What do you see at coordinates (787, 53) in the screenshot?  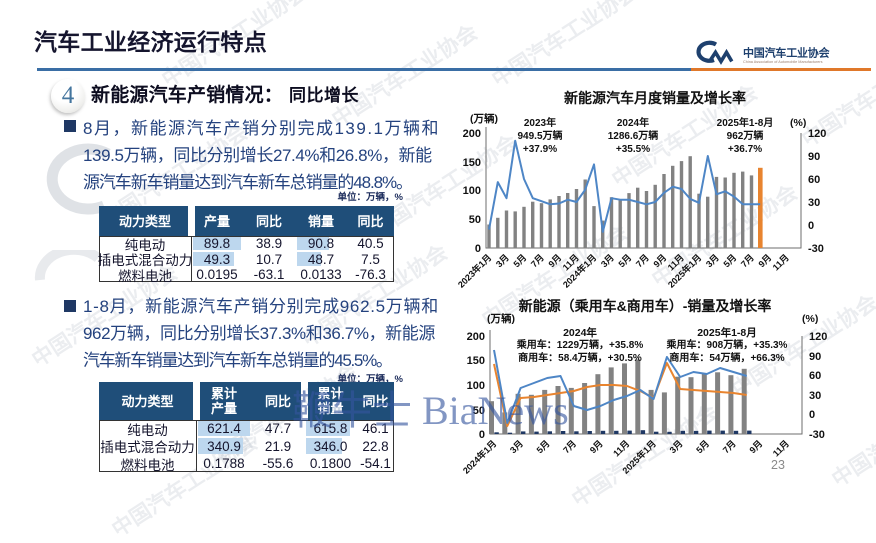 I see `svg-text: 中国汽车工业协会` at bounding box center [787, 53].